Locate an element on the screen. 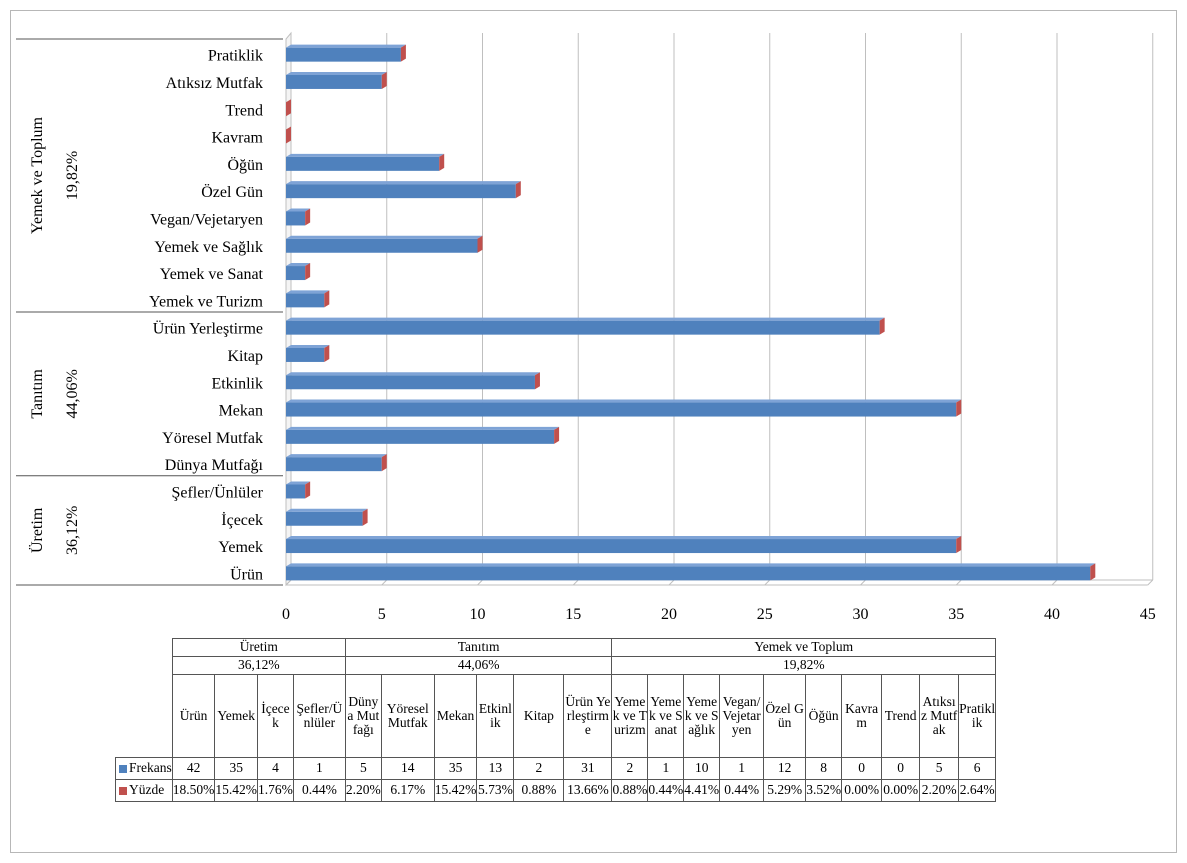 The height and width of the screenshot is (863, 1187). category-label: Atıksız Mutfak is located at coordinates (214, 83).